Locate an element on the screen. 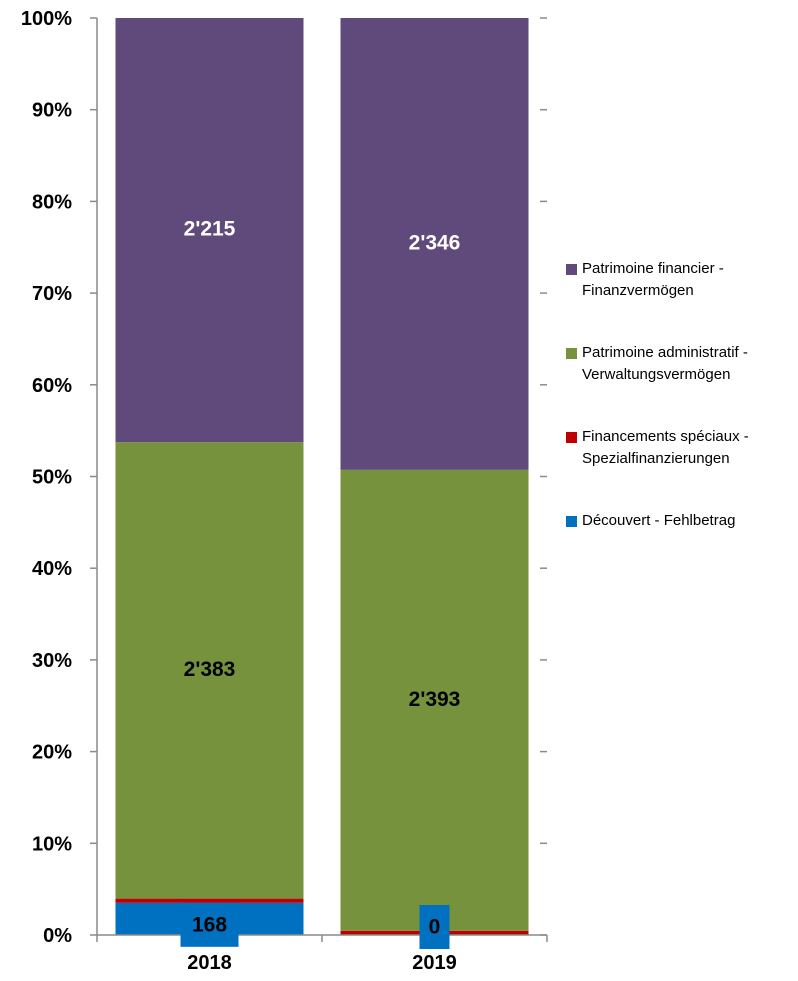 Image resolution: width=798 pixels, height=981 pixels. y-tick-label: 100% is located at coordinates (46, 19).